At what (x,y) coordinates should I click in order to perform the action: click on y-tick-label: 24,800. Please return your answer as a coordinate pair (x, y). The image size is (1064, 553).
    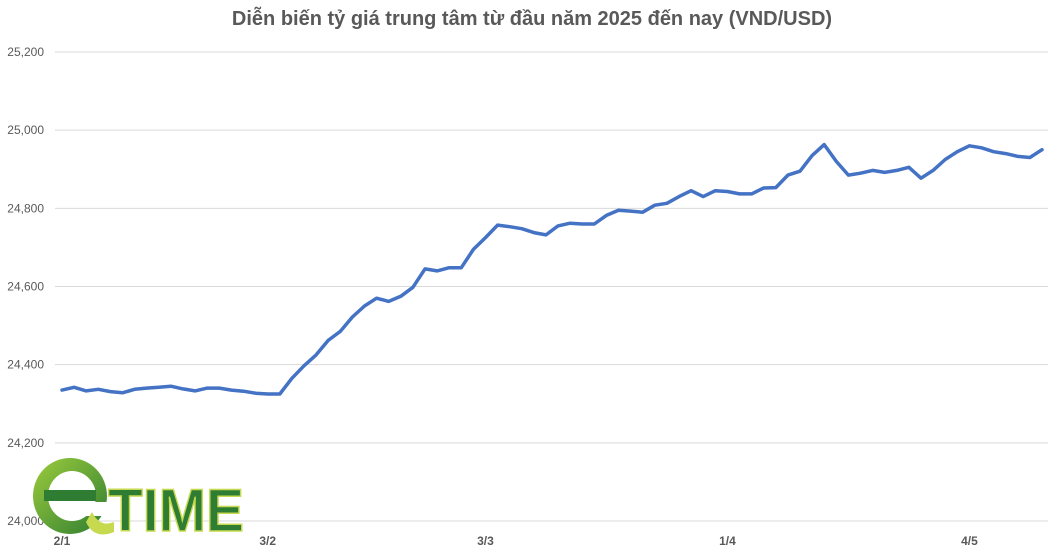
    Looking at the image, I should click on (25, 208).